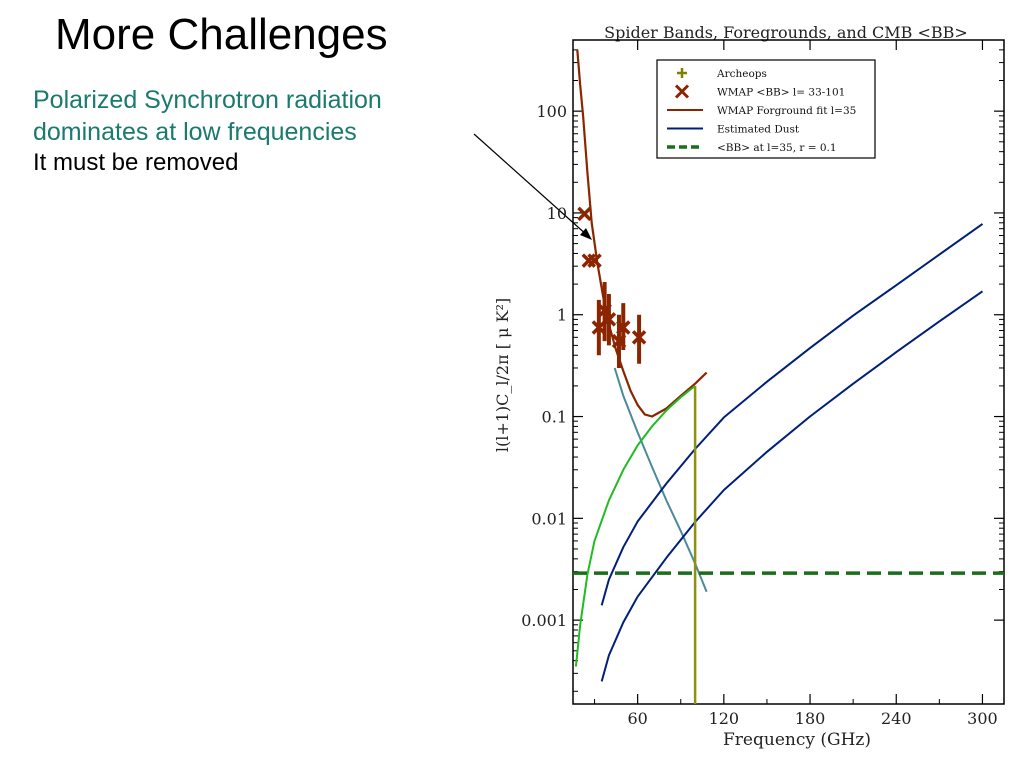  What do you see at coordinates (502, 375) in the screenshot?
I see `y-axis-label: l(l+1)C_l/2π [ μ K²]` at bounding box center [502, 375].